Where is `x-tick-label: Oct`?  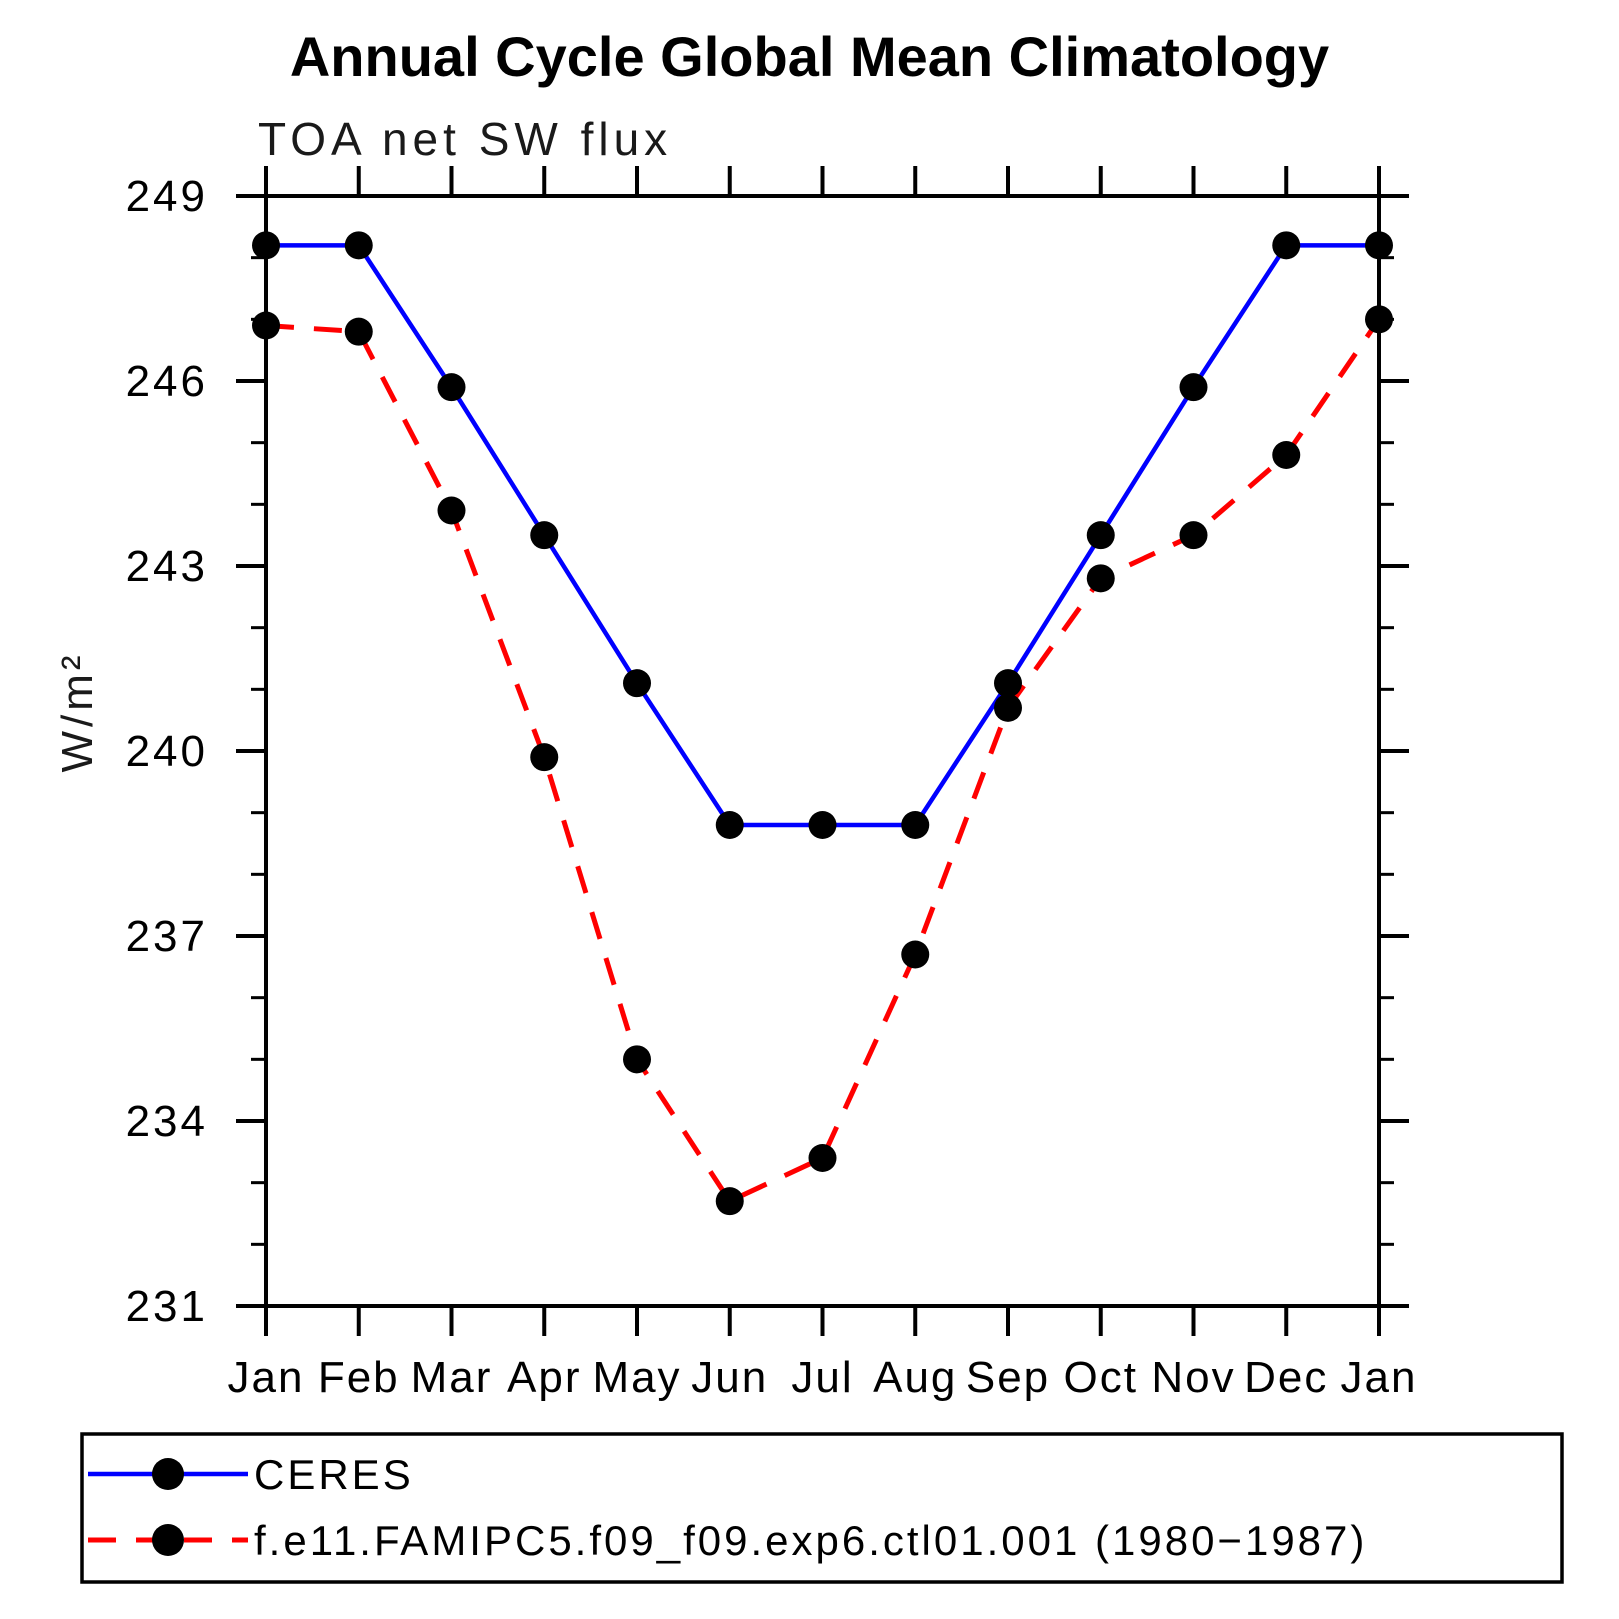
x-tick-label: Oct is located at coordinates (1101, 1377).